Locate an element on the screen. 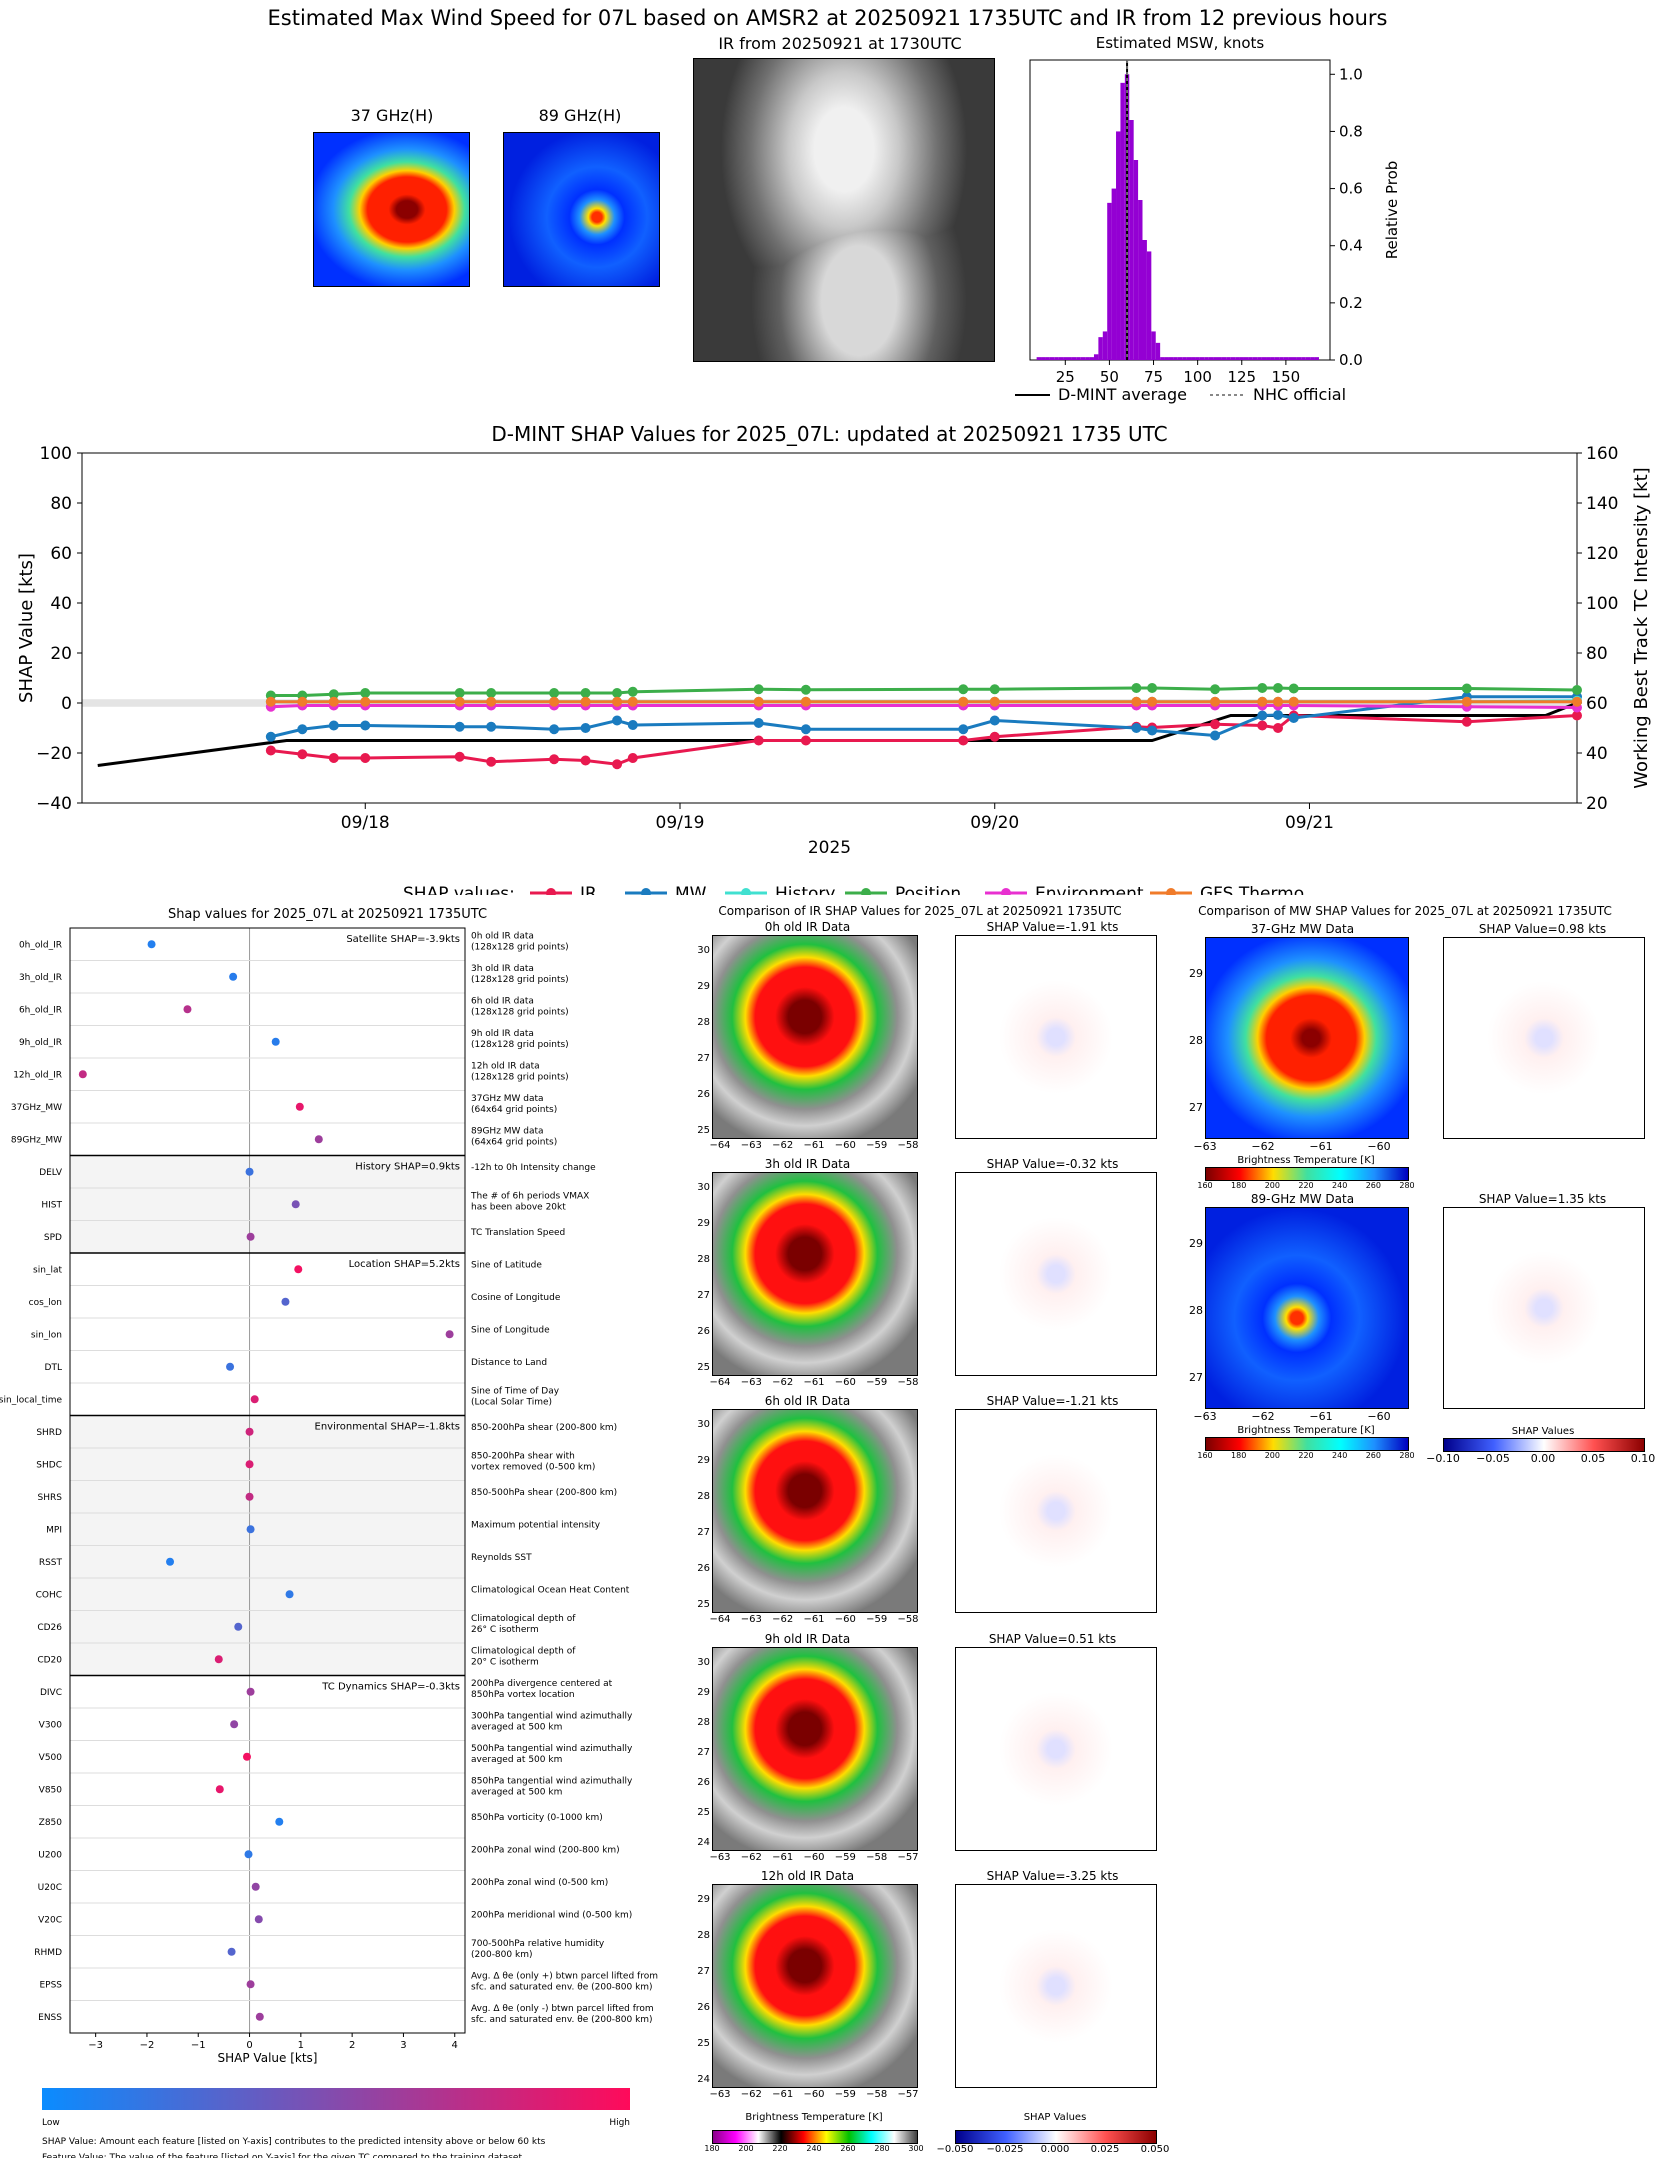 Image resolution: width=1655 pixels, height=2158 pixels. mw-bt-colorbar-tick: 240 is located at coordinates (1340, 1455).